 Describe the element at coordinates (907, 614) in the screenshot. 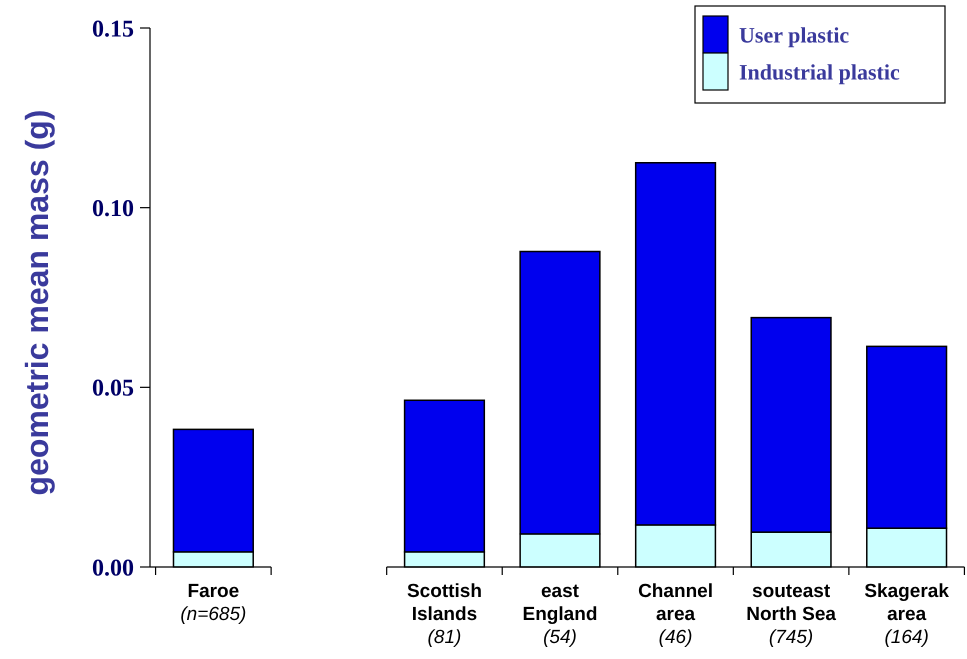

I see `x-tick-label: Skagerak area (164)` at that location.